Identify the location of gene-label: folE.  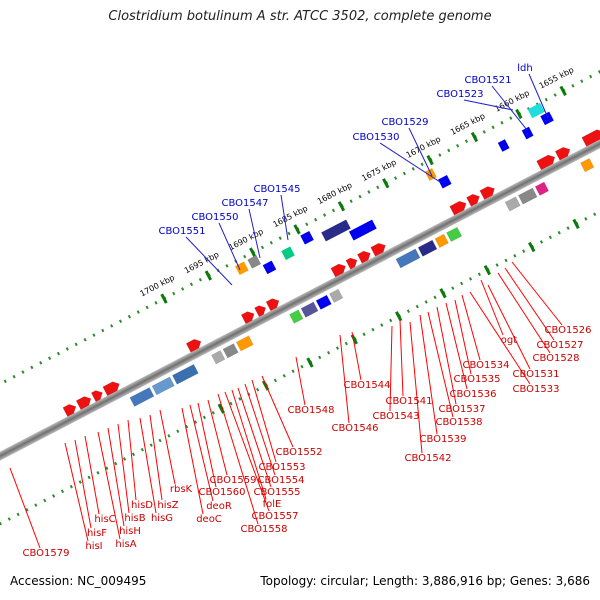
(272, 504).